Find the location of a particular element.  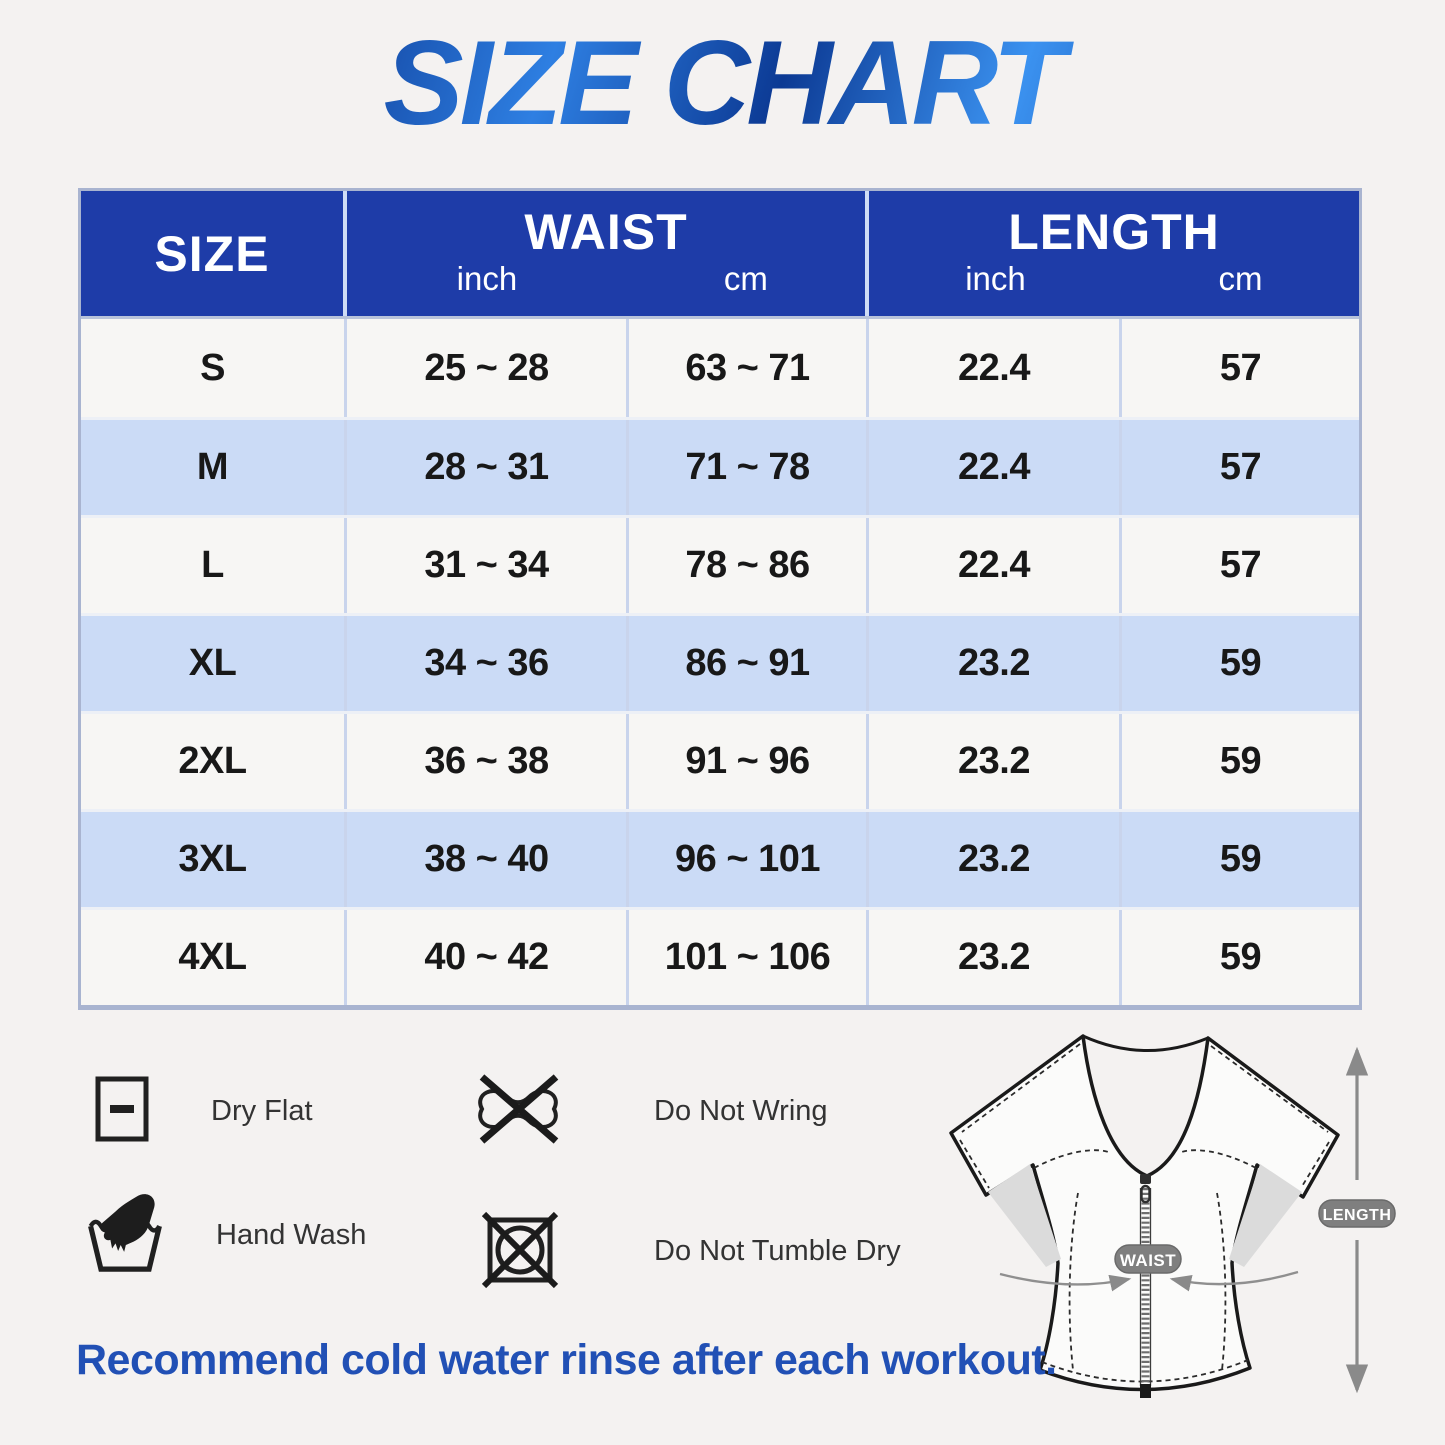

length-badge is located at coordinates (1357, 1213).